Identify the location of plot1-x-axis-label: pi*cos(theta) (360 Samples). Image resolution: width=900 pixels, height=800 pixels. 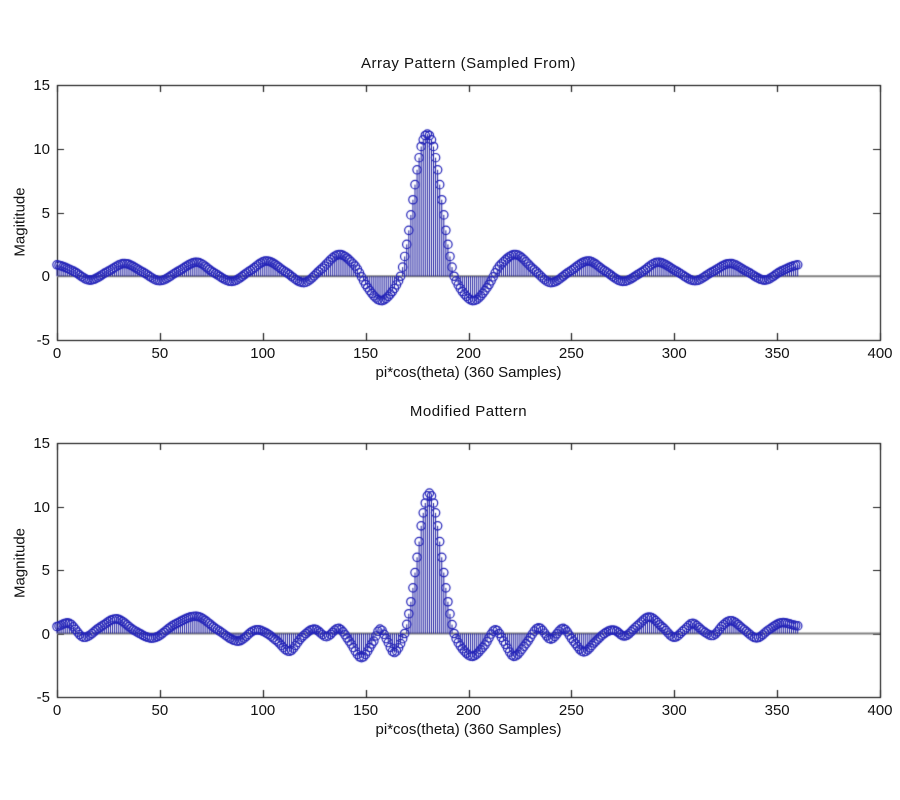
(468, 372).